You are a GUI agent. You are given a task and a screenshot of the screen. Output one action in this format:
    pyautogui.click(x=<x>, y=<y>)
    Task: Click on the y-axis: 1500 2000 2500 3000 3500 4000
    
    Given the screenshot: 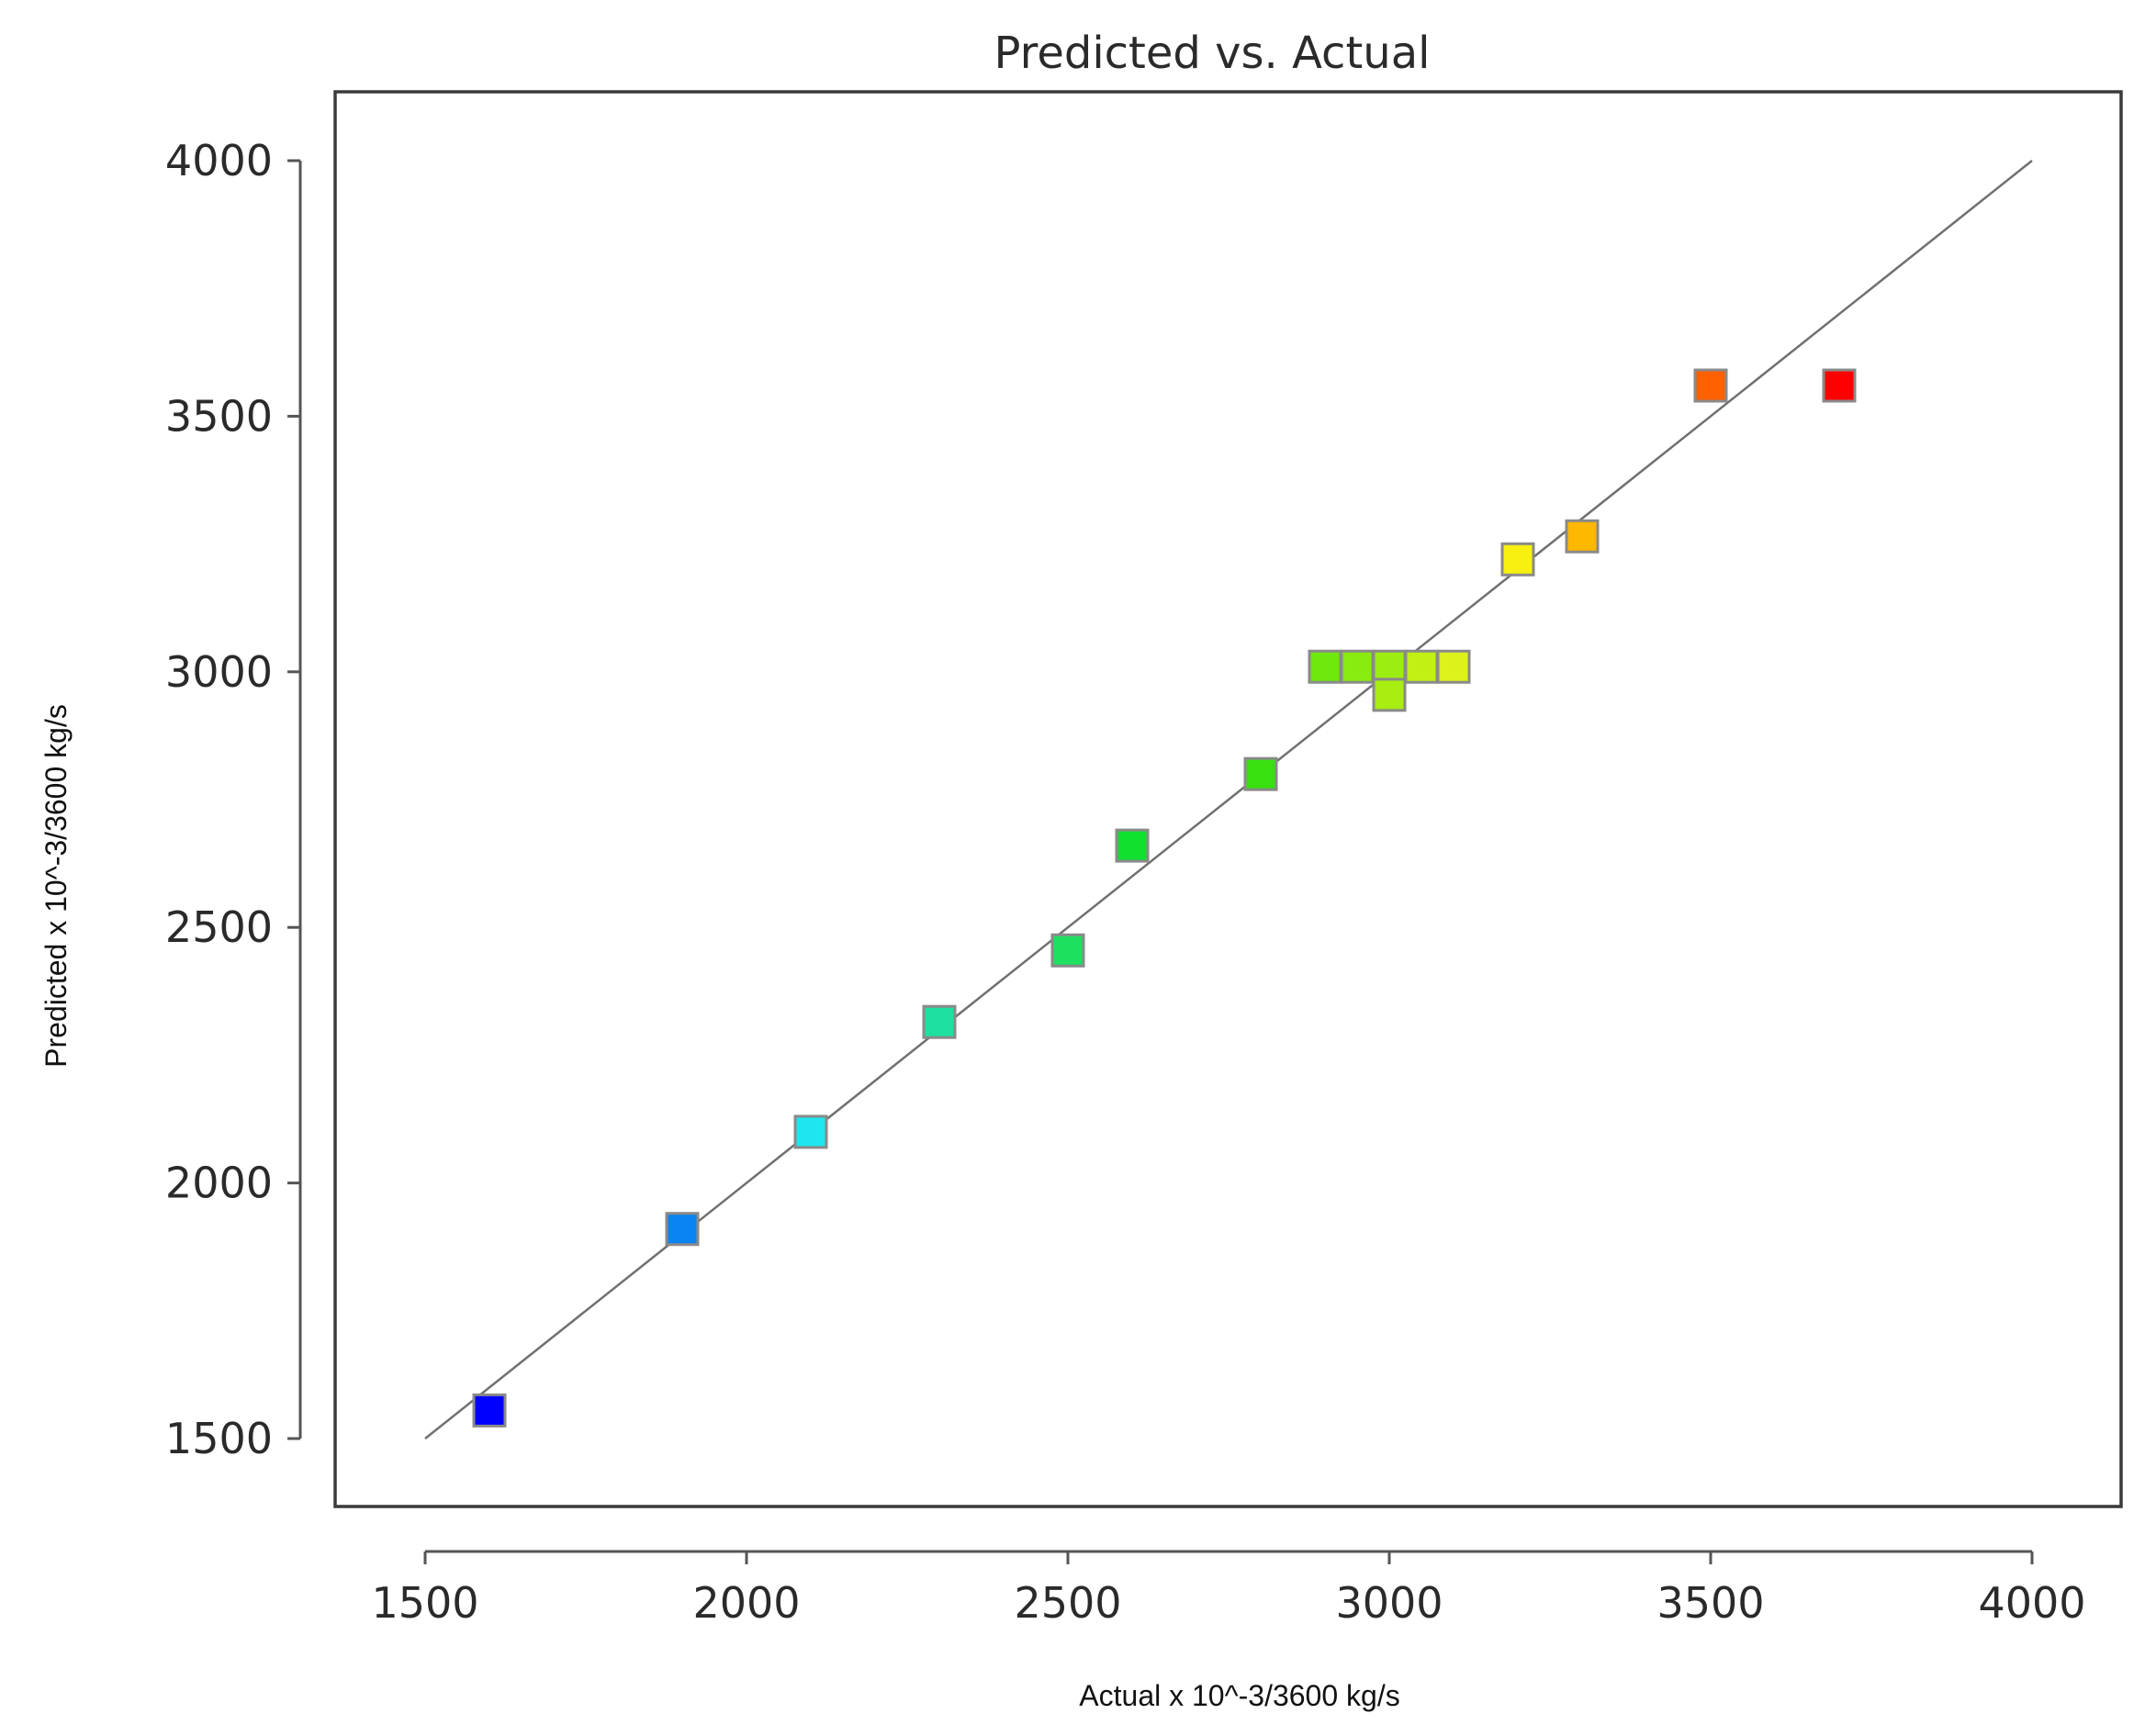 What is the action you would take?
    pyautogui.click(x=234, y=799)
    